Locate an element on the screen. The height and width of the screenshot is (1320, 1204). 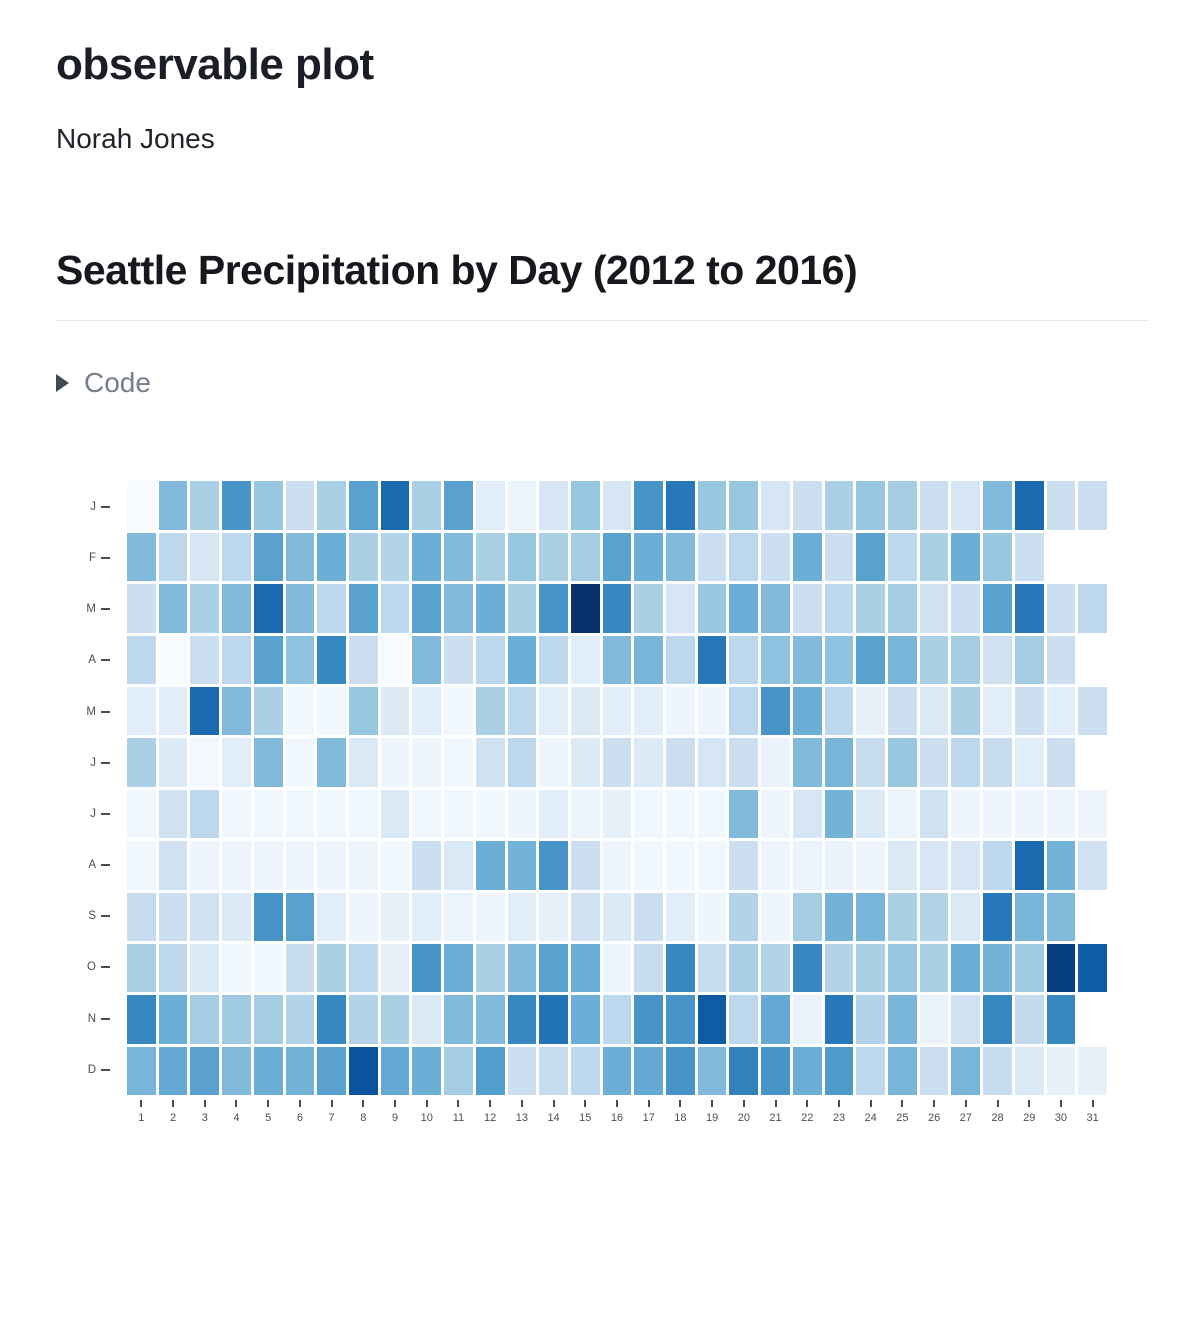
x-axis-tick: 19 is located at coordinates (712, 1112).